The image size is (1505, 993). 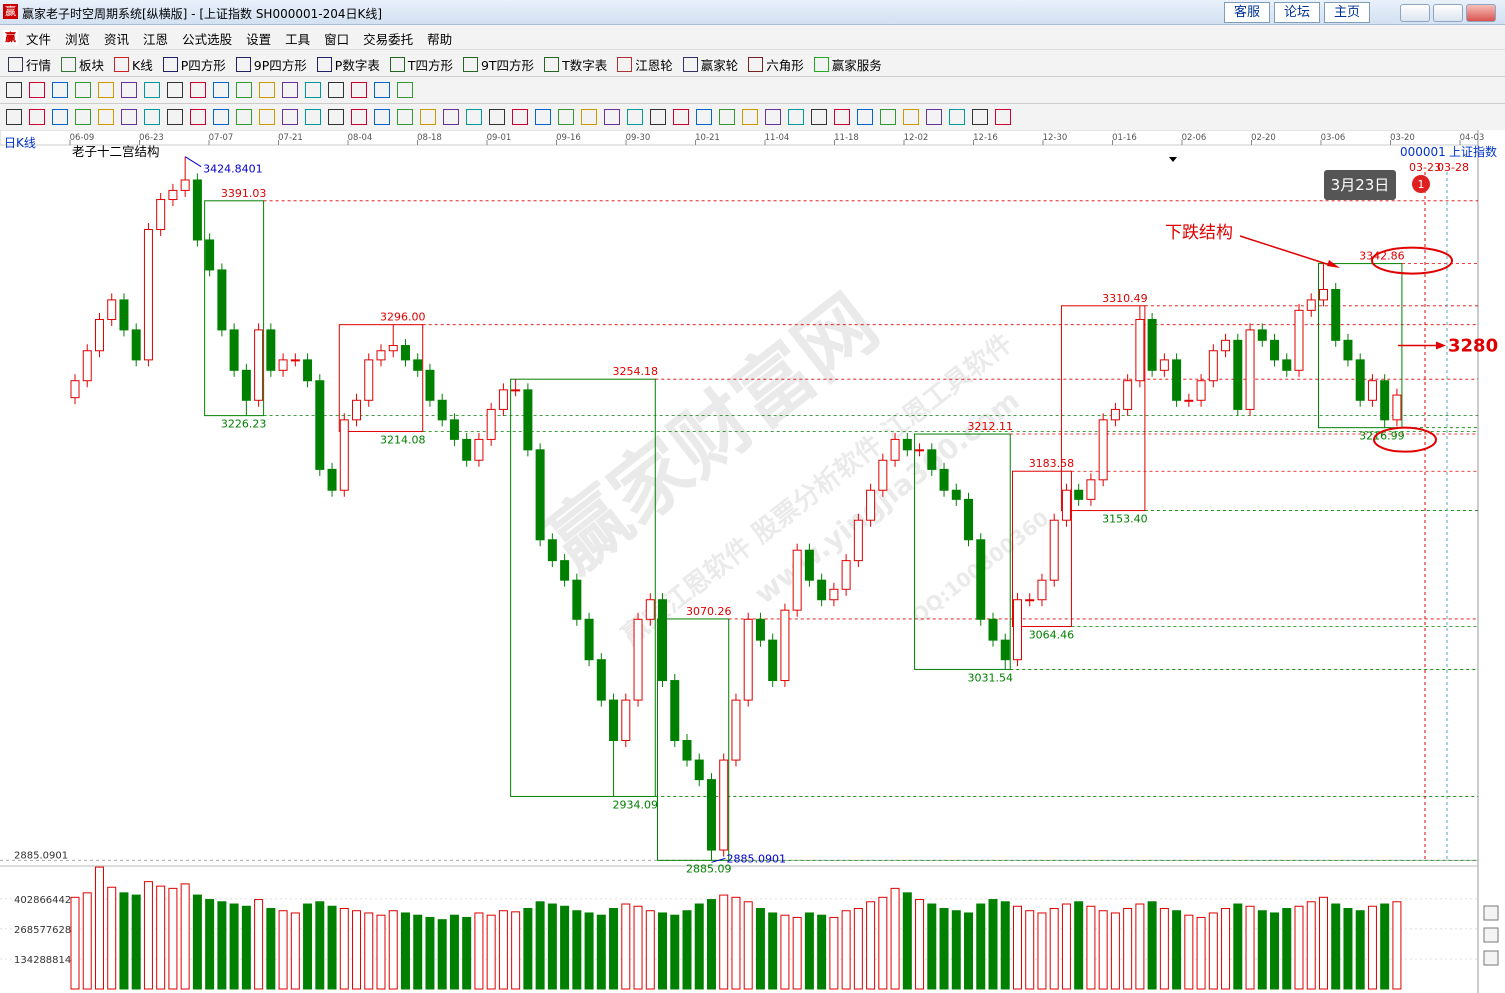 I want to click on menu-item: 资讯, so click(x=117, y=39).